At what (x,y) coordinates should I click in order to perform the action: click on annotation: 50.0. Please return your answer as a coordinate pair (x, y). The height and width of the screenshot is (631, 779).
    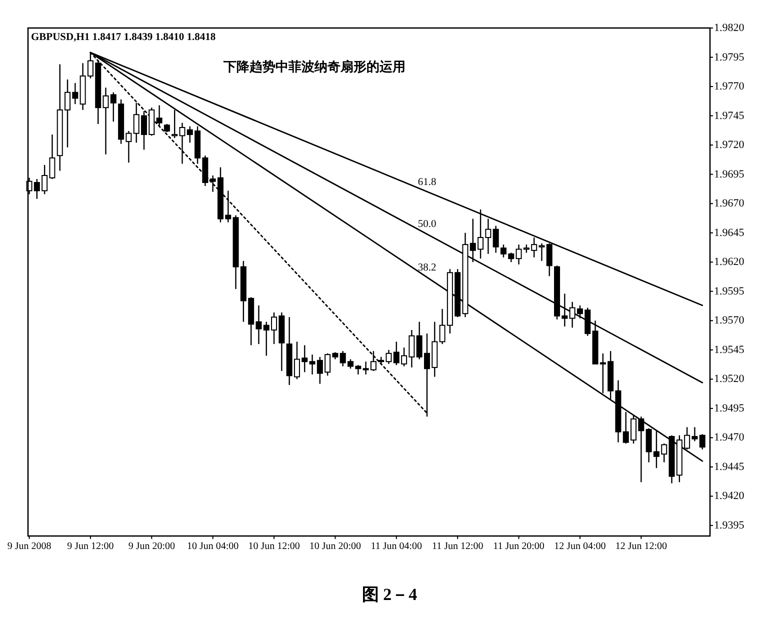
    Looking at the image, I should click on (427, 224).